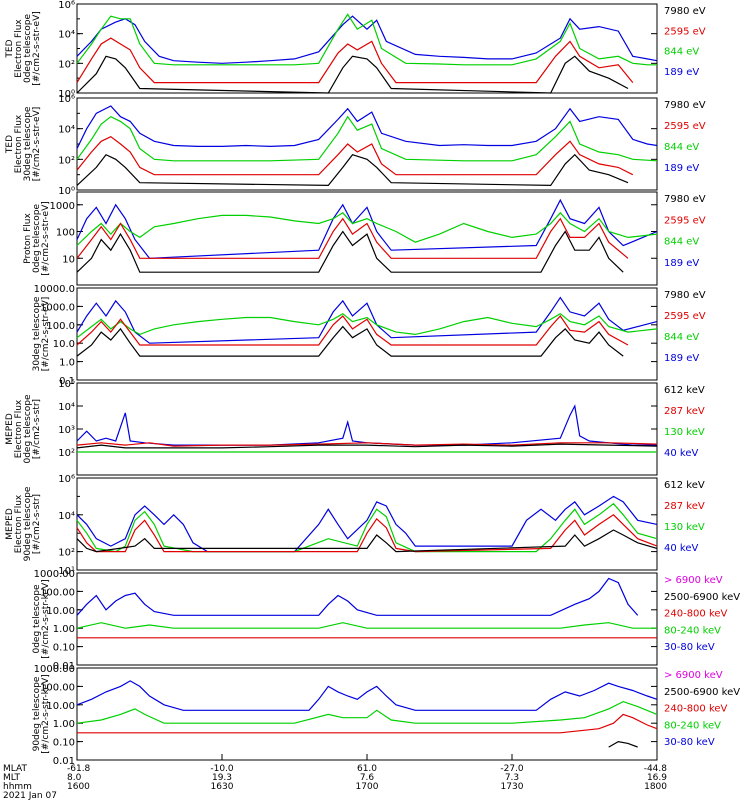  Describe the element at coordinates (74, 778) in the screenshot. I see `x-tick-label: 8.0` at that location.